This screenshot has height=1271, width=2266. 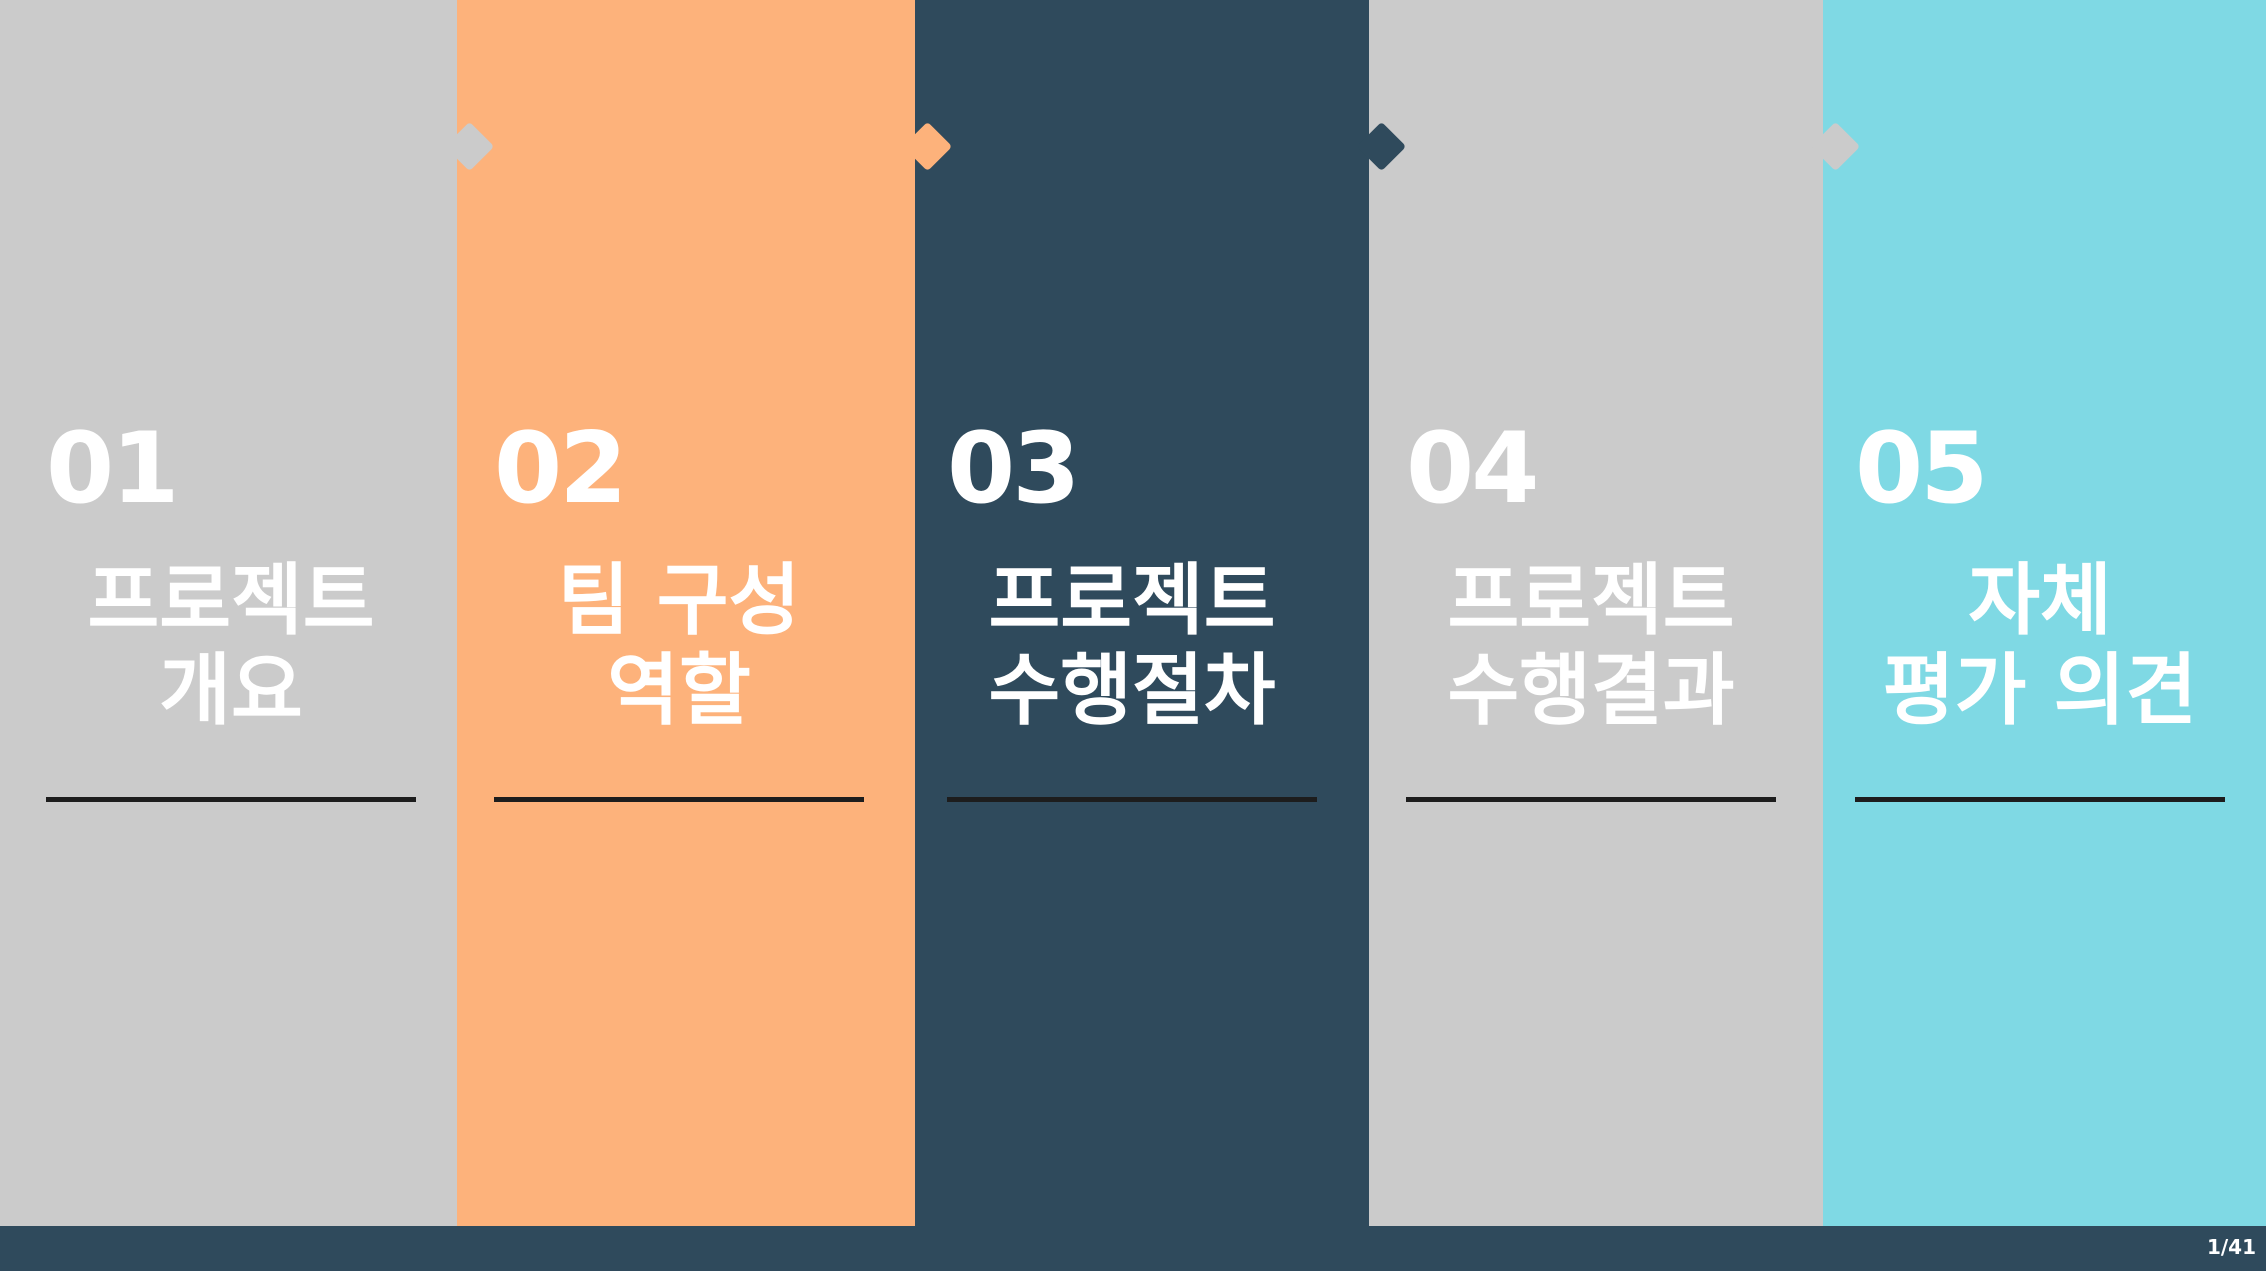 I want to click on section-title-1: 프로젝트 개요, so click(x=231, y=646).